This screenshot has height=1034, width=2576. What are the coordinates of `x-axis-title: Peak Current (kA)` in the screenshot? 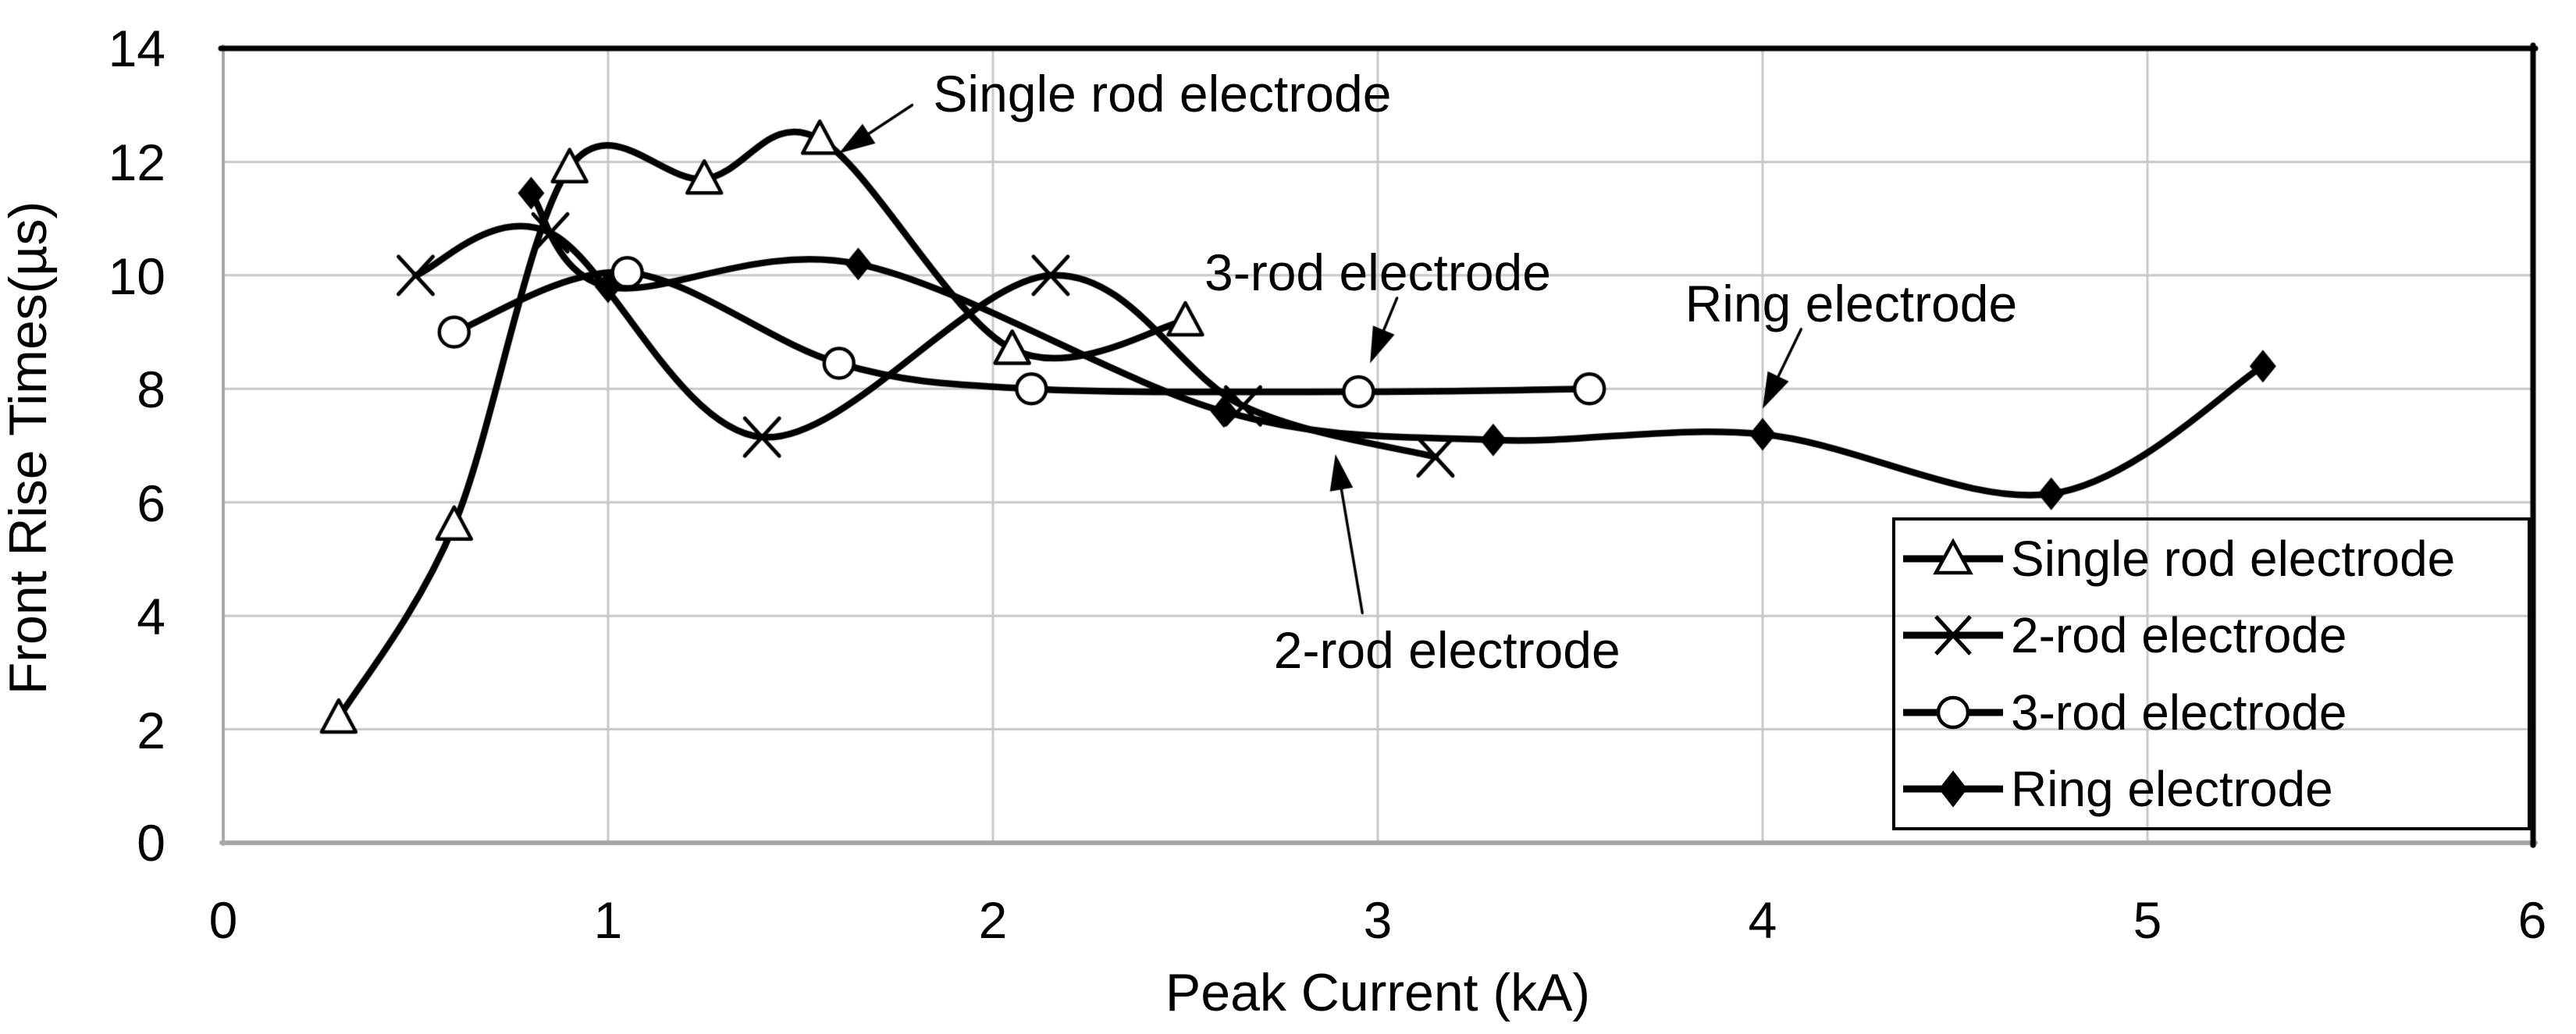 It's located at (1378, 992).